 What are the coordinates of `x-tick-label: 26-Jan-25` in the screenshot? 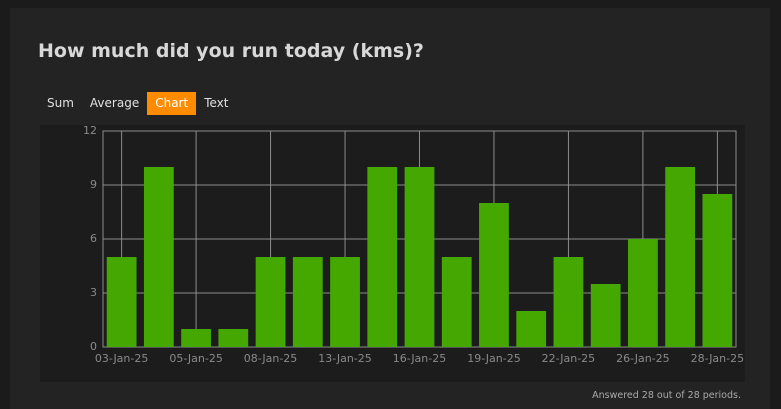 It's located at (643, 358).